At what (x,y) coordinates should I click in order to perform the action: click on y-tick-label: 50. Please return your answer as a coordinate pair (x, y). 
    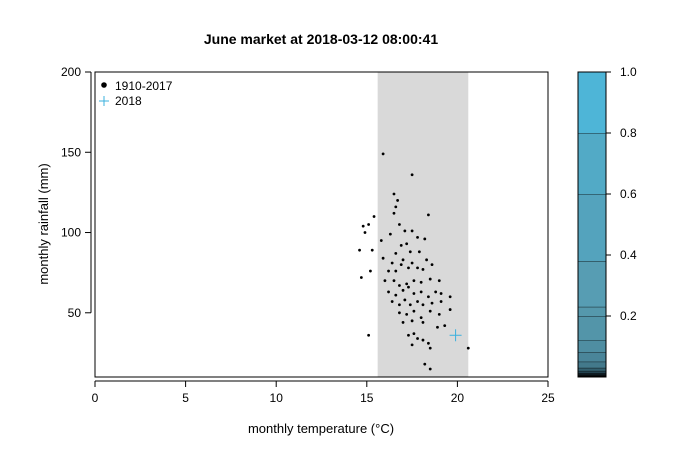
    Looking at the image, I should click on (75, 313).